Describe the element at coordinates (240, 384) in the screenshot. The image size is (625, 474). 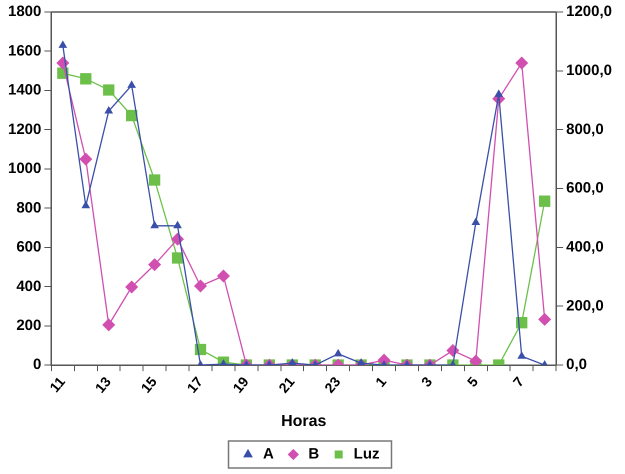
I see `x-tick-label: 19` at that location.